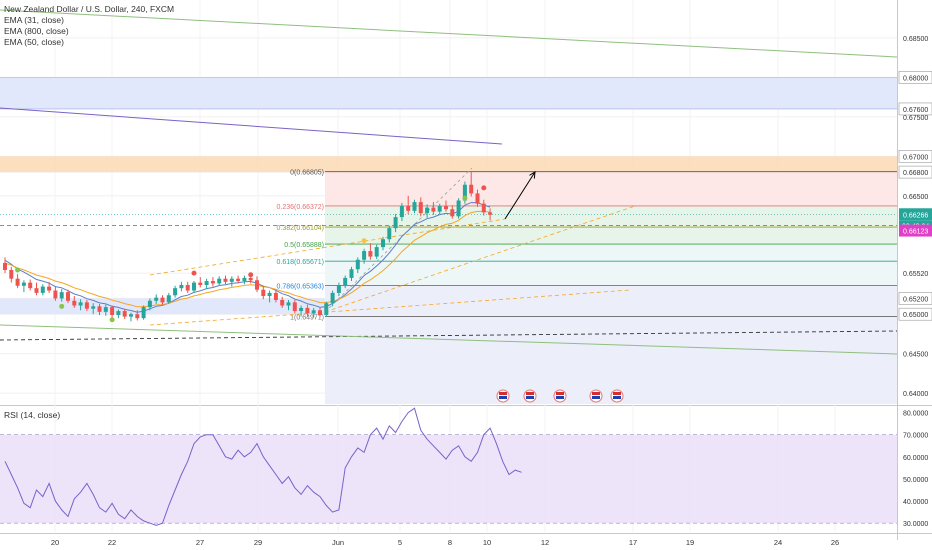  I want to click on legend-ema50: EMA (50, close), so click(34, 42).